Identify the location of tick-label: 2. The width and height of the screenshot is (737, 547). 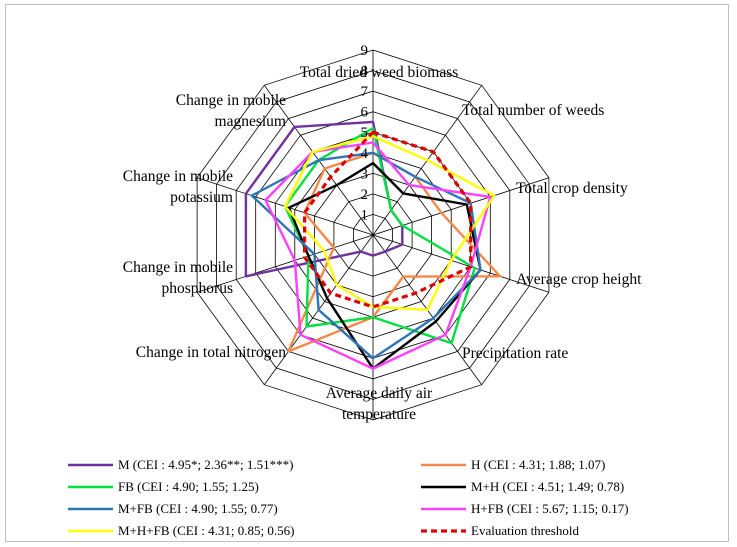
(365, 195).